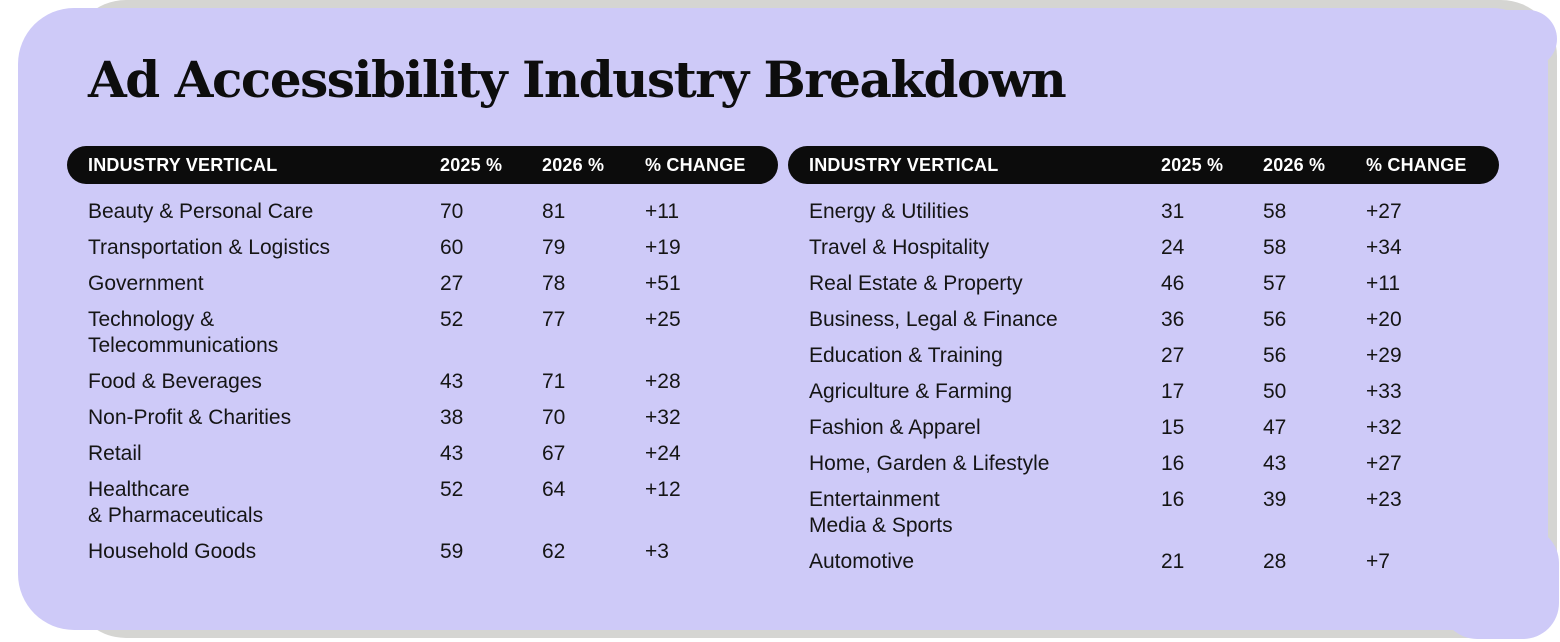 The height and width of the screenshot is (642, 1560). What do you see at coordinates (554, 417) in the screenshot?
I see `value-2026: 70` at bounding box center [554, 417].